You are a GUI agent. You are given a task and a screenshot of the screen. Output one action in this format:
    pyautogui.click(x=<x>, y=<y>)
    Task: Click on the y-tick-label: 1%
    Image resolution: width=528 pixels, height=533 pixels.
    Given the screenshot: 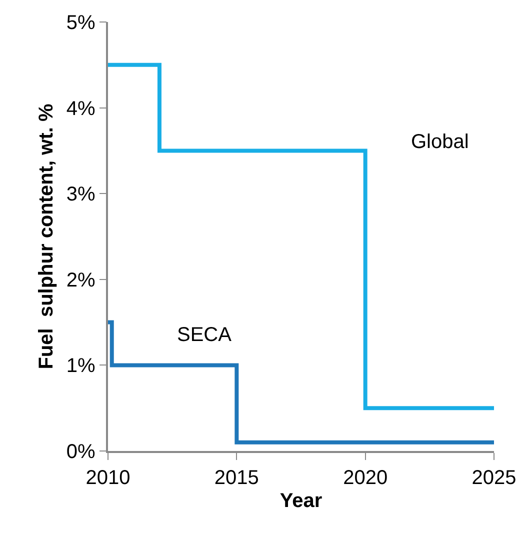 What is the action you would take?
    pyautogui.click(x=81, y=366)
    